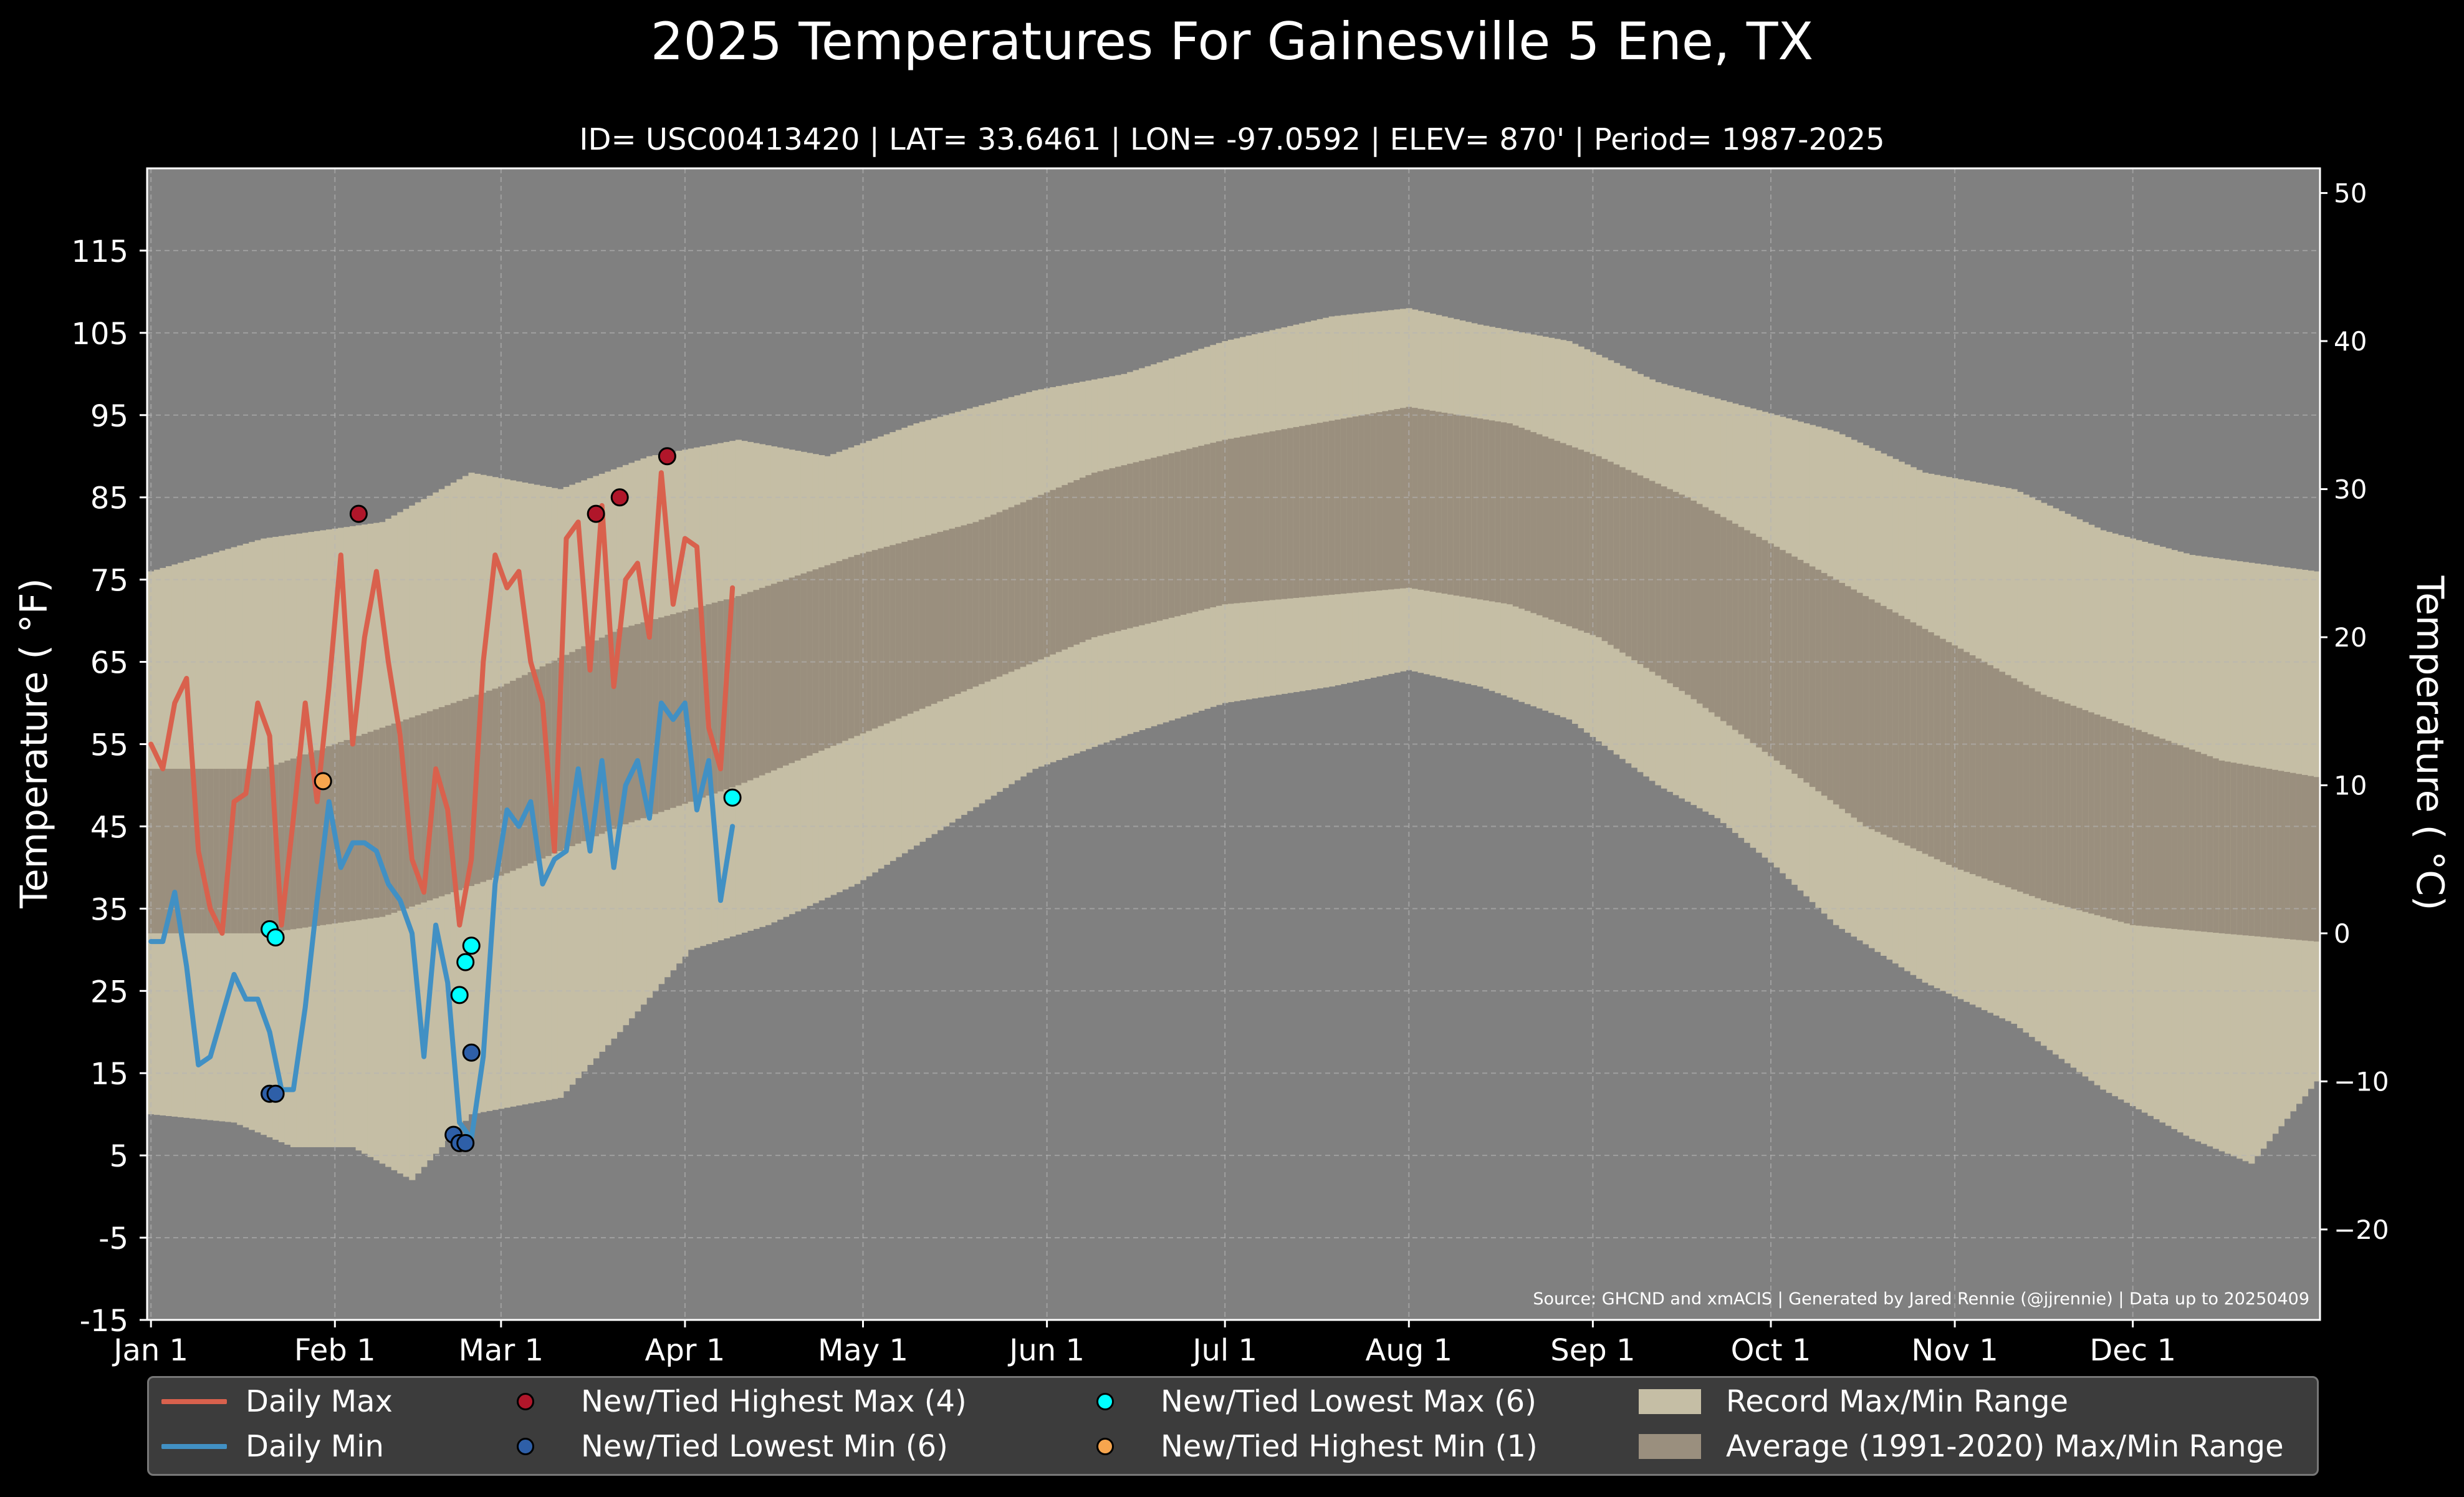  What do you see at coordinates (1771, 1350) in the screenshot?
I see `x-tick-label: Oct 1` at bounding box center [1771, 1350].